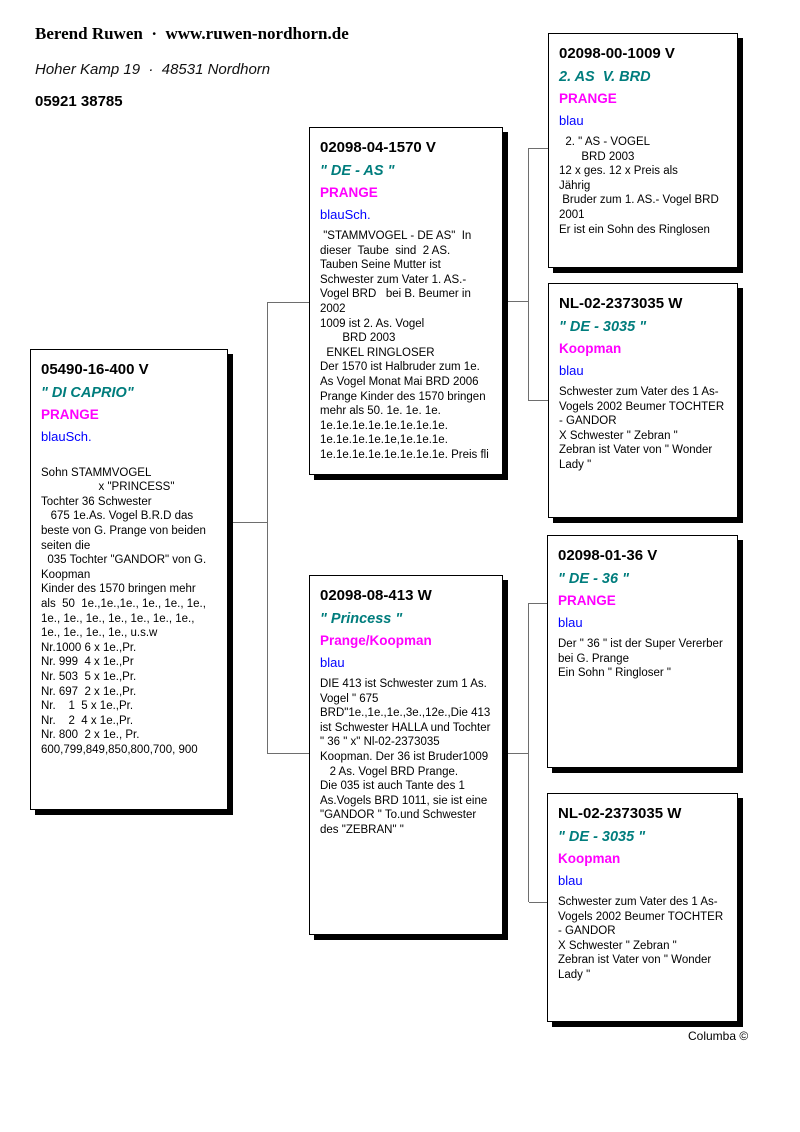 Image resolution: width=800 pixels, height=1132 pixels. What do you see at coordinates (538, 148) in the screenshot?
I see `connector-ff-branch` at bounding box center [538, 148].